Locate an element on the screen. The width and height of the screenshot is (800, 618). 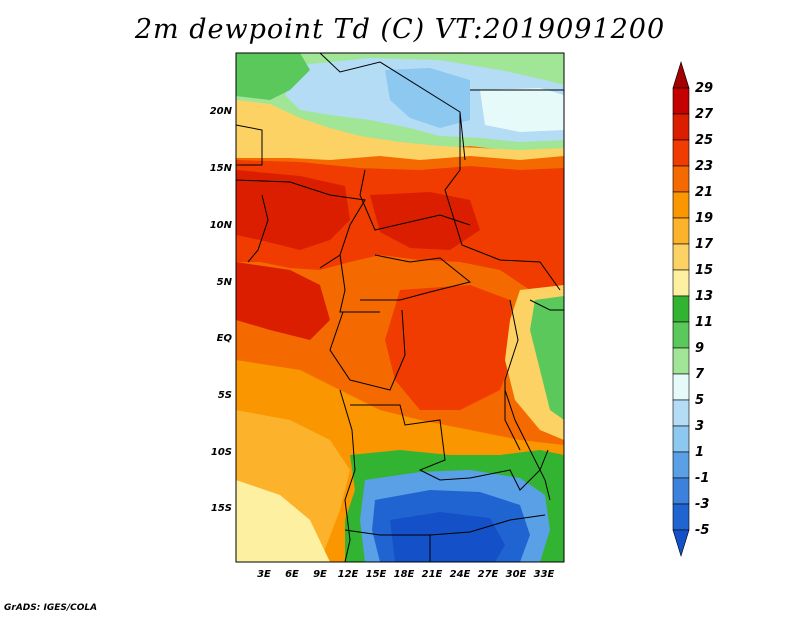
lon-label: 12E is located at coordinates (348, 574).